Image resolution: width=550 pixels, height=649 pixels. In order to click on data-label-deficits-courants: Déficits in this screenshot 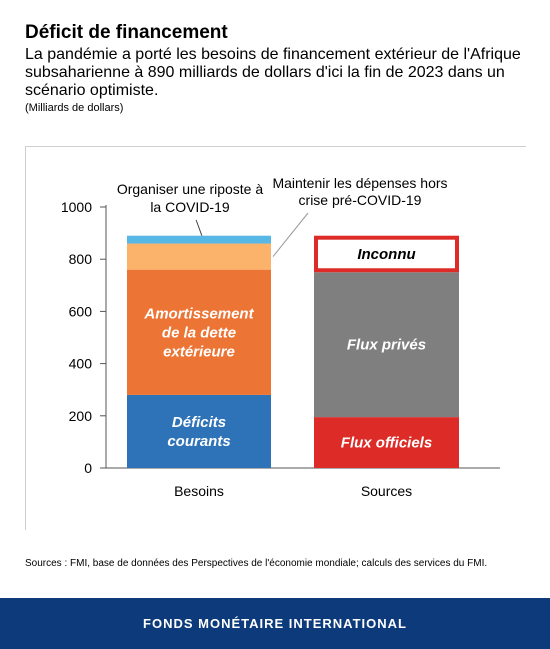, I will do `click(199, 422)`.